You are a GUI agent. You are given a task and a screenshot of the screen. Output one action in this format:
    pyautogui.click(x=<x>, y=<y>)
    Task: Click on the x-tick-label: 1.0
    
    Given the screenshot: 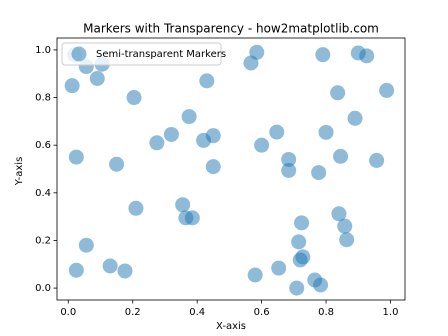 What is the action you would take?
    pyautogui.click(x=391, y=312)
    